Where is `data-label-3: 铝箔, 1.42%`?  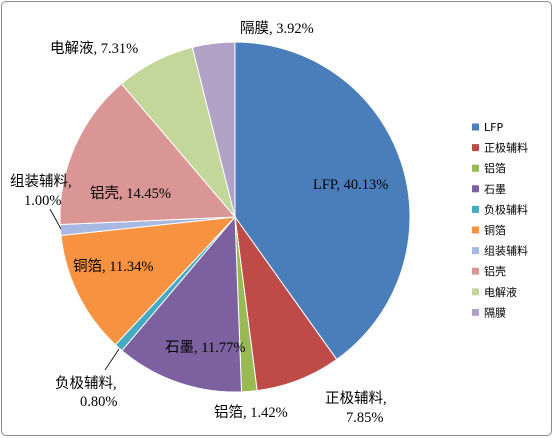
data-label-3: 铝箔, 1.42% is located at coordinates (251, 412).